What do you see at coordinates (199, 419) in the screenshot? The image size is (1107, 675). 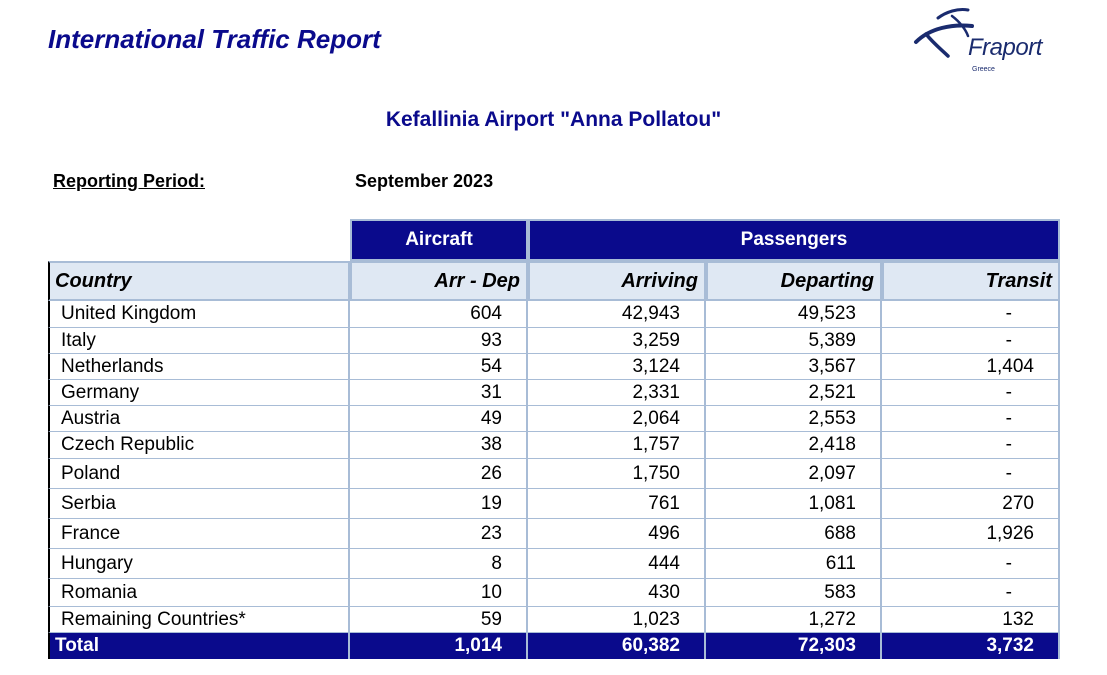 I see `country-cell: Austria` at bounding box center [199, 419].